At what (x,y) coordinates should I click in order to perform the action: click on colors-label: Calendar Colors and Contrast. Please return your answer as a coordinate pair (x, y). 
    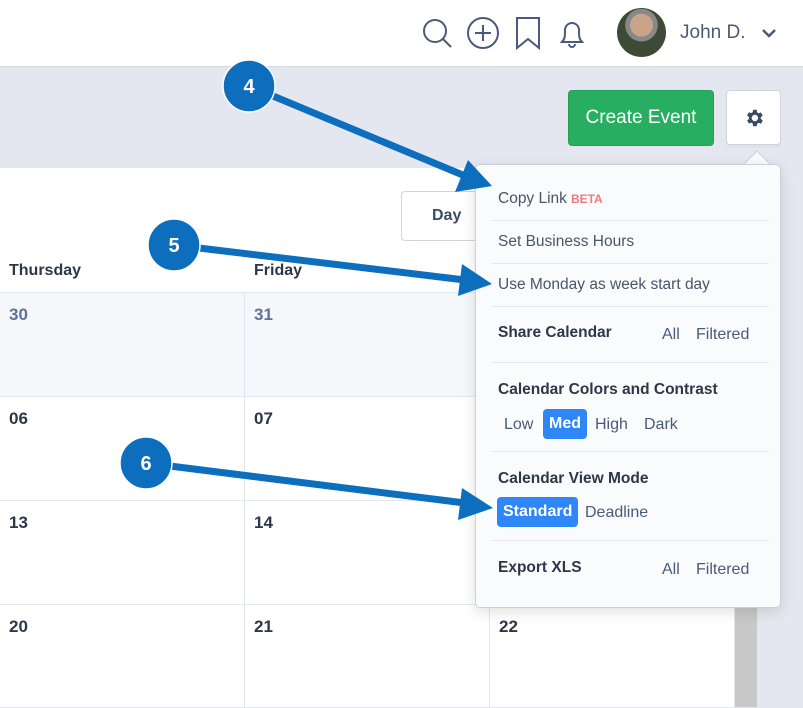
    Looking at the image, I should click on (608, 389).